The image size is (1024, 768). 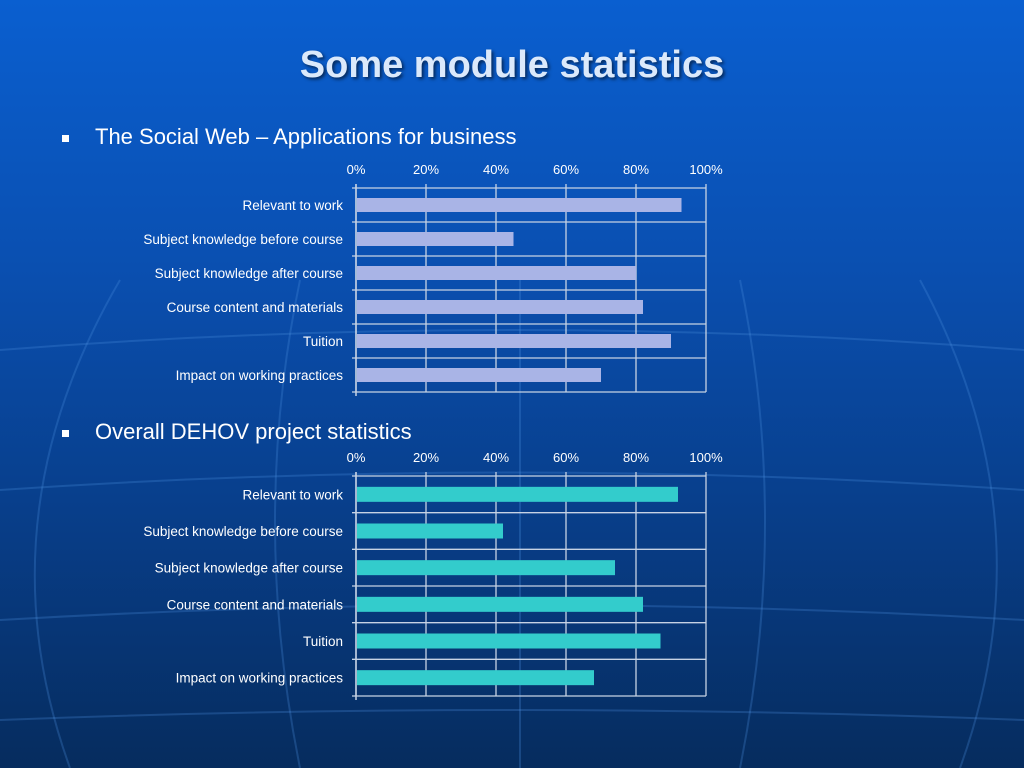 I want to click on slide-title: Some module statistics, so click(x=512, y=65).